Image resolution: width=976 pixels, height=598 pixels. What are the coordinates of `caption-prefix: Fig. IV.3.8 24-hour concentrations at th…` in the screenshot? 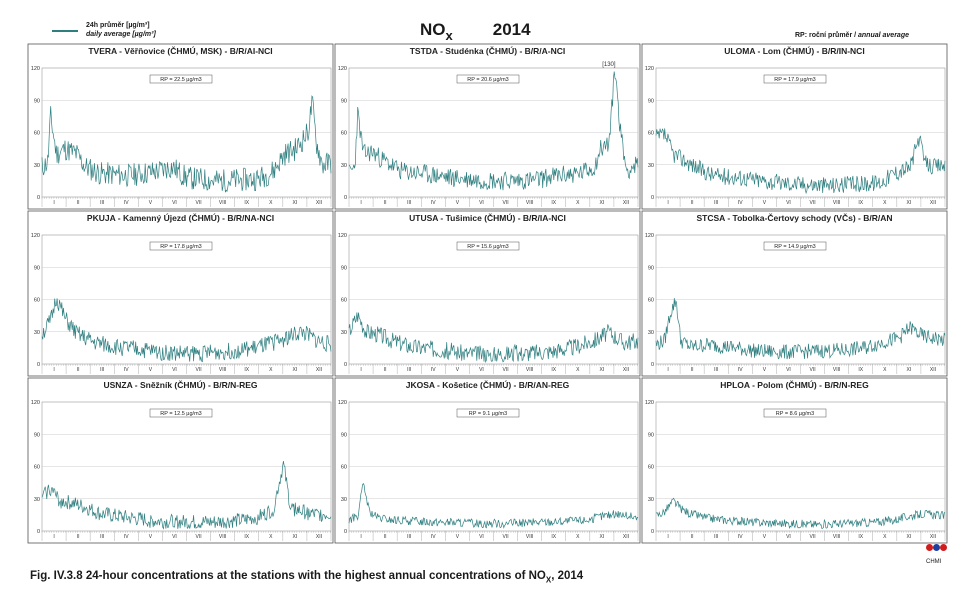 It's located at (288, 576).